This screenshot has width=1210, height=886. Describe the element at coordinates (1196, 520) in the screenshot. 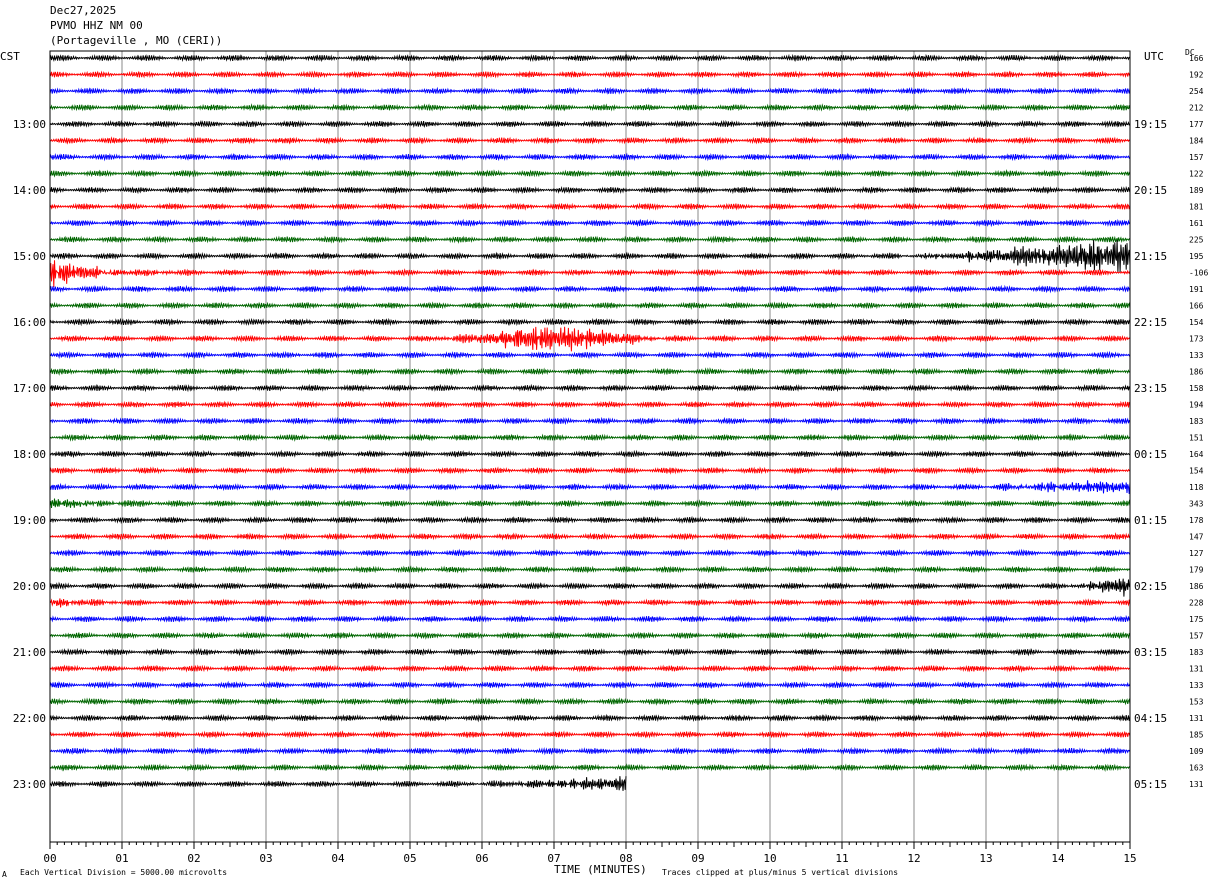

I see `dc-offset-label: 178` at that location.